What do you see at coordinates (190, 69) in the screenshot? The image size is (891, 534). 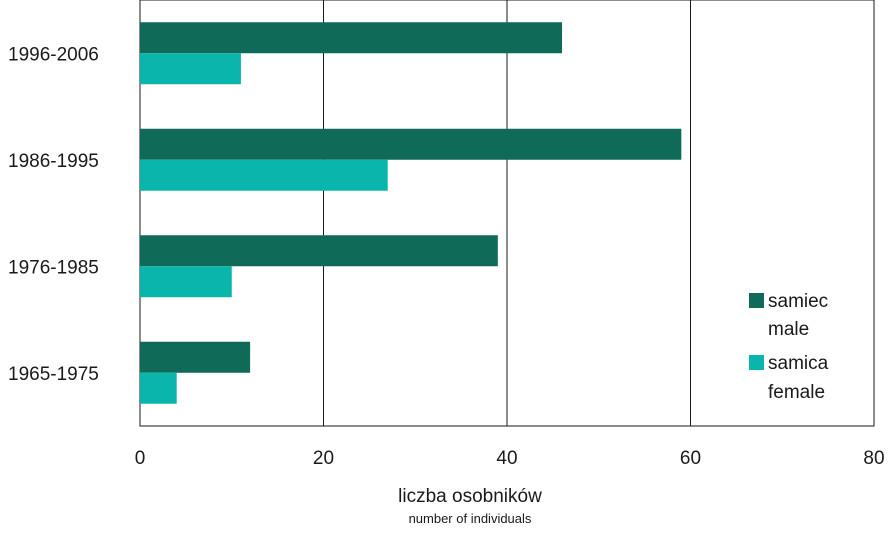 I see `bar-female-1996-2006` at bounding box center [190, 69].